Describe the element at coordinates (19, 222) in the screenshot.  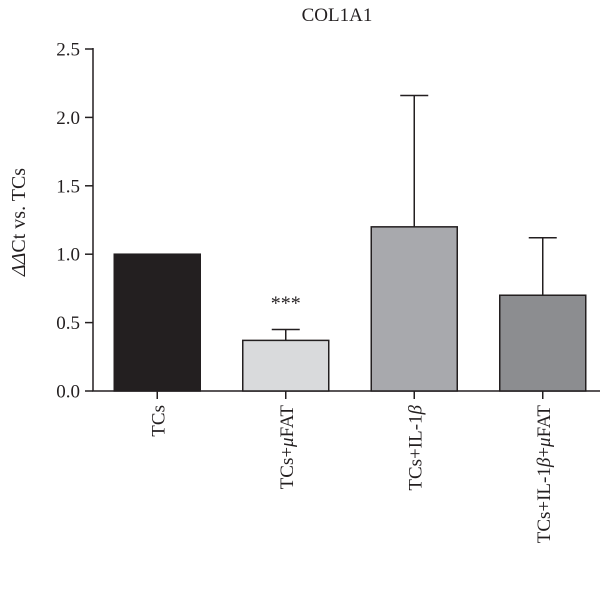
I see `y-axis-label: ΔΔCt vs. TCs` at that location.